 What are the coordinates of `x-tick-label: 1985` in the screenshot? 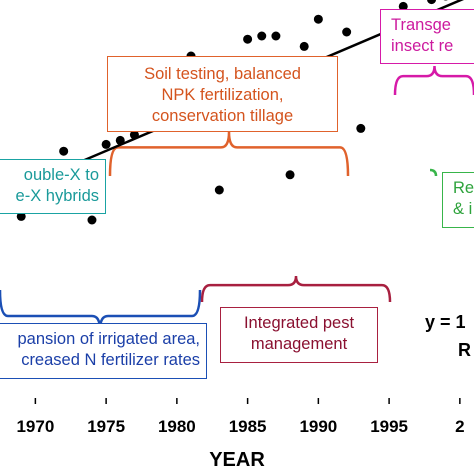 It's located at (248, 426).